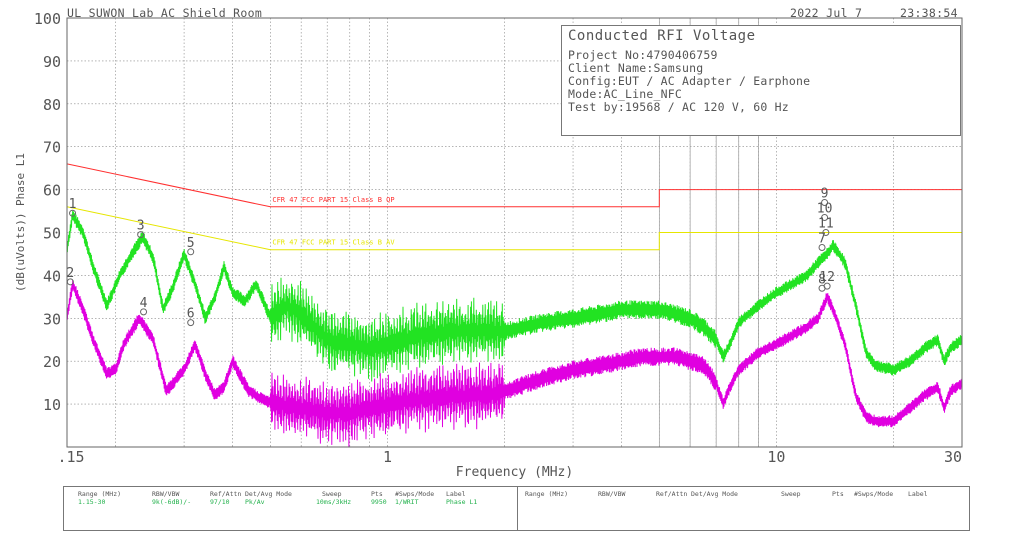 The image size is (1015, 552). Describe the element at coordinates (827, 277) in the screenshot. I see `marker-label-12: 12` at that location.